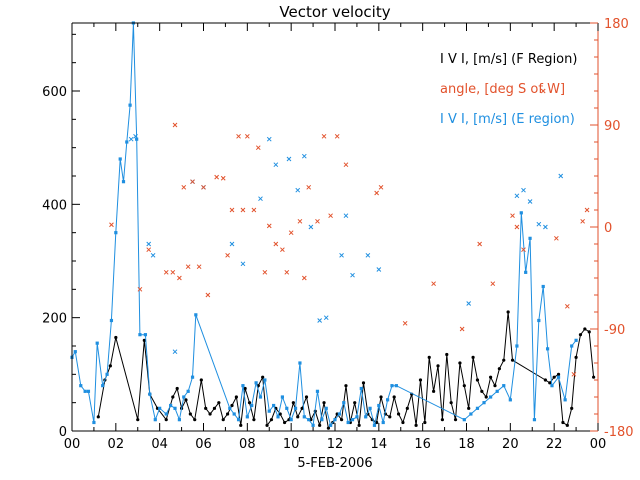  What do you see at coordinates (422, 444) in the screenshot?
I see `x-tick-label: 16` at bounding box center [422, 444].